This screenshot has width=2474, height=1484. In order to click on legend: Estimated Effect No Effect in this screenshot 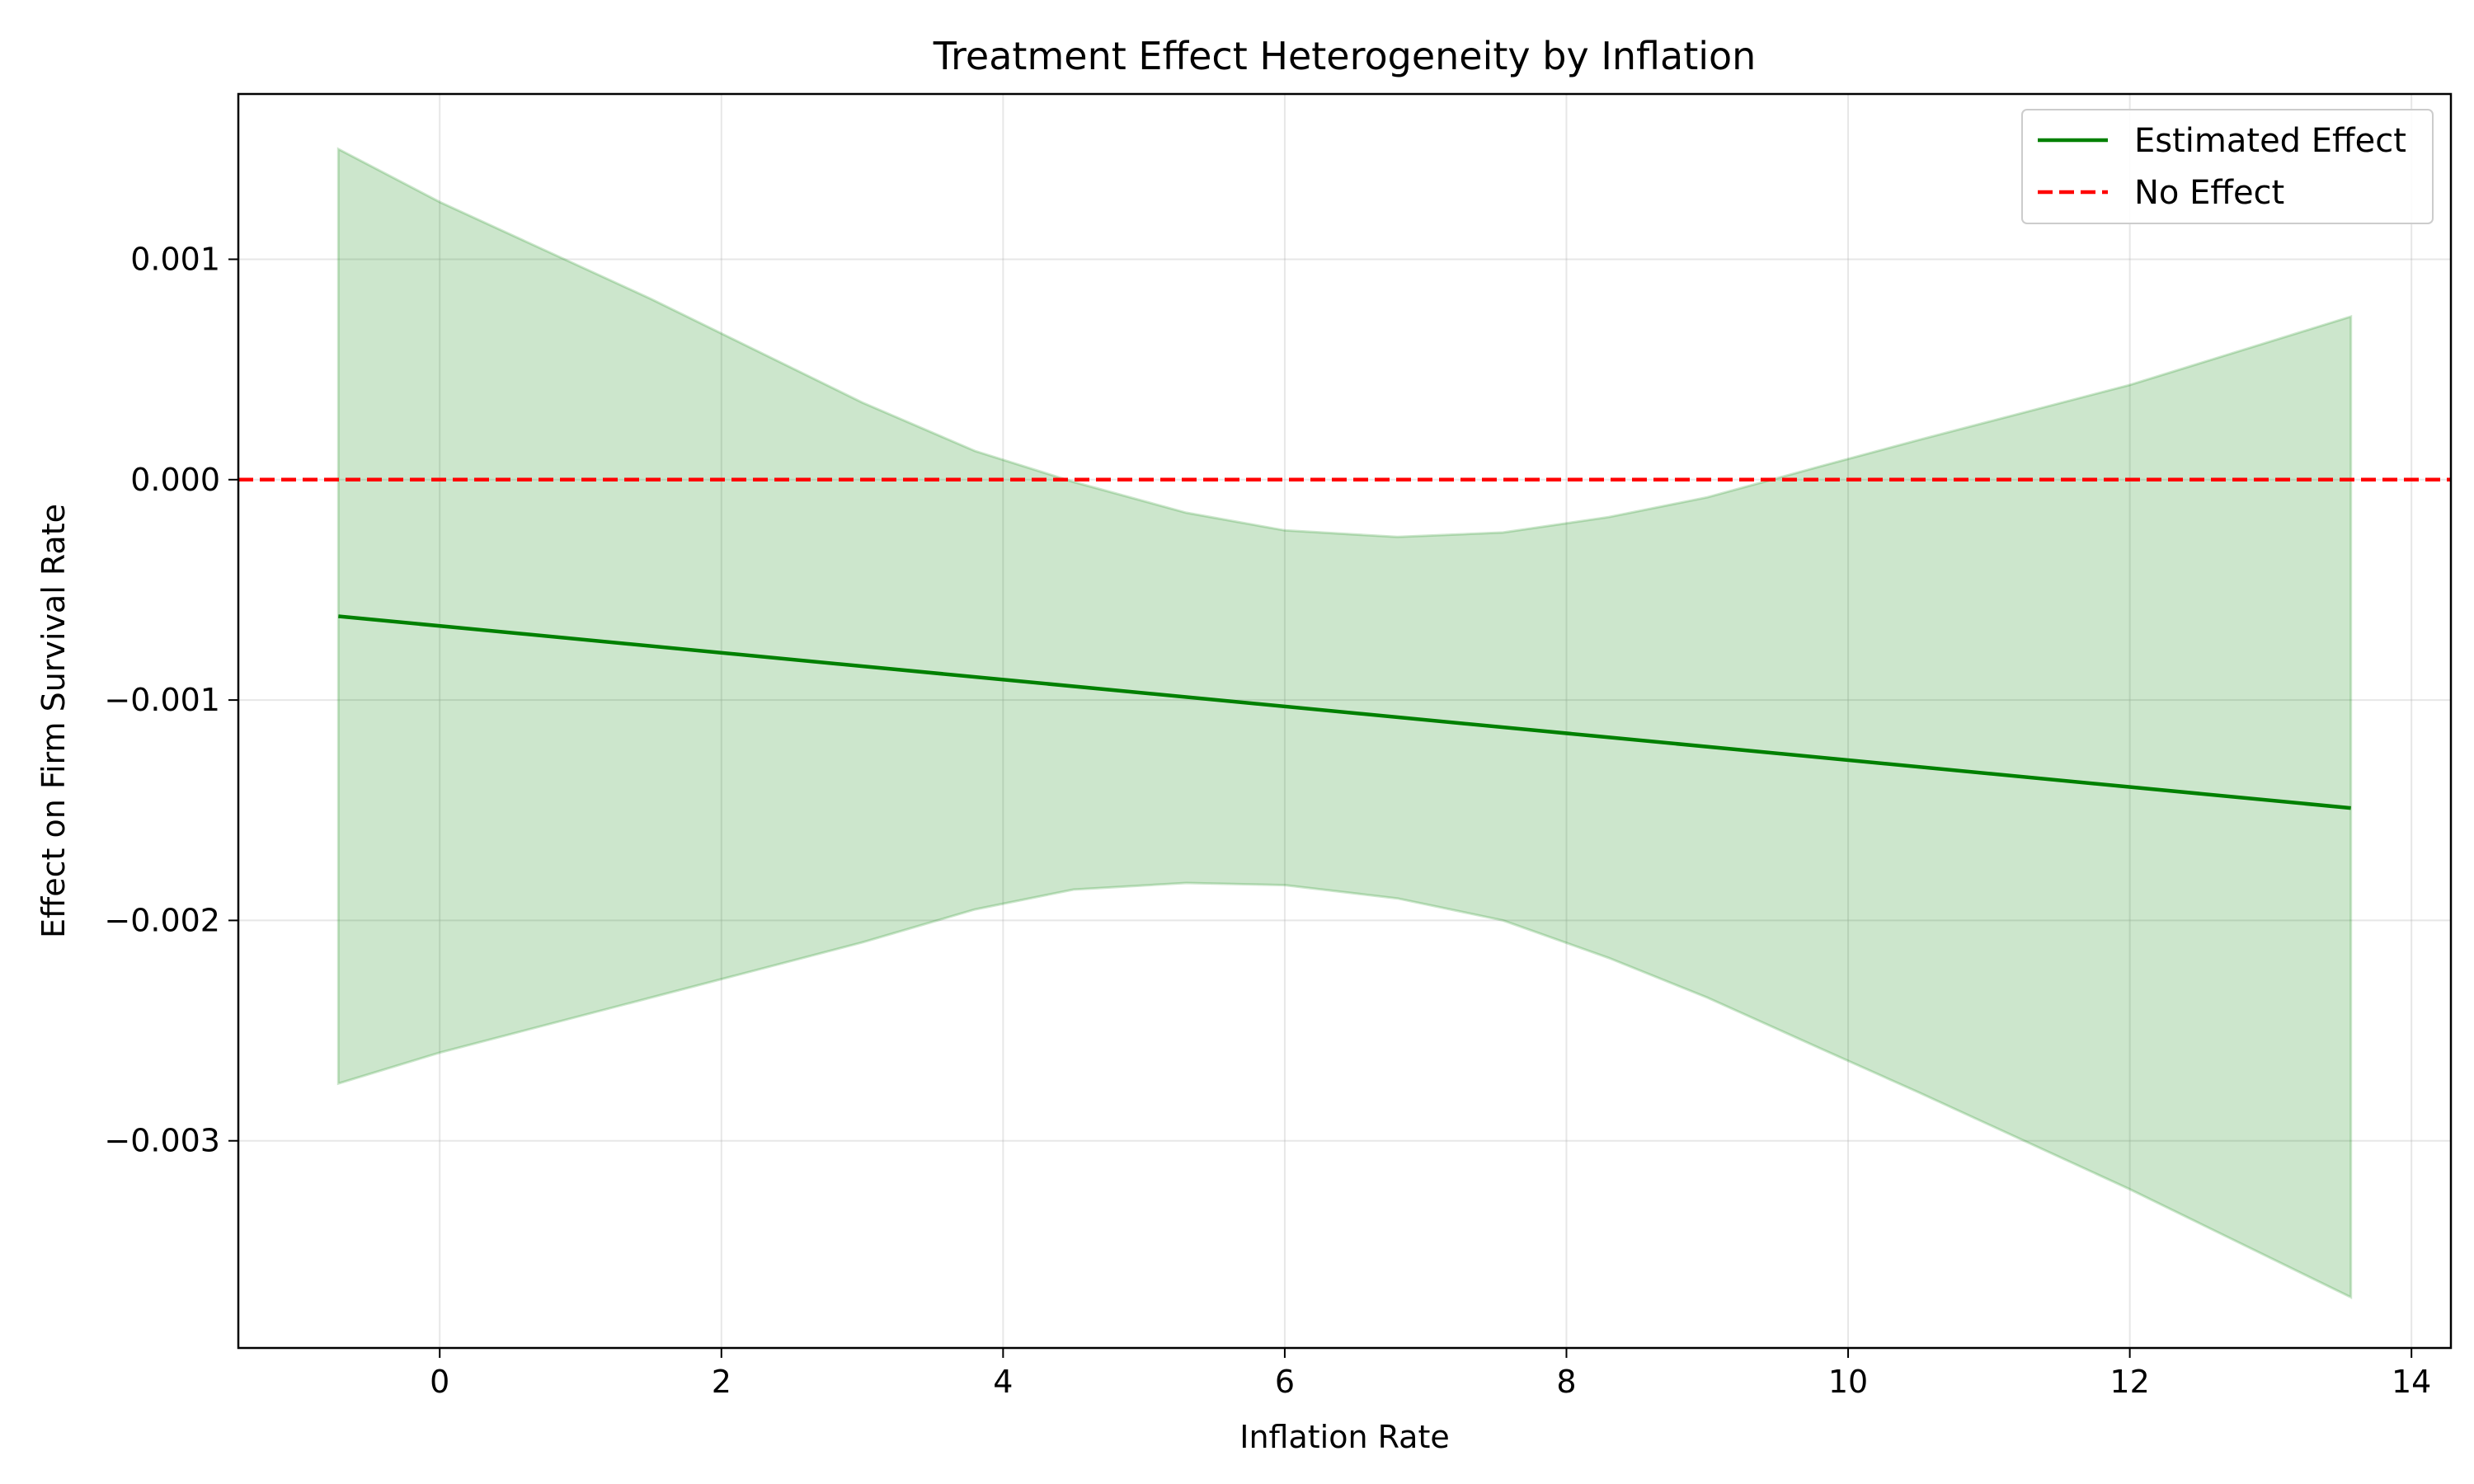, I will do `click(2227, 166)`.